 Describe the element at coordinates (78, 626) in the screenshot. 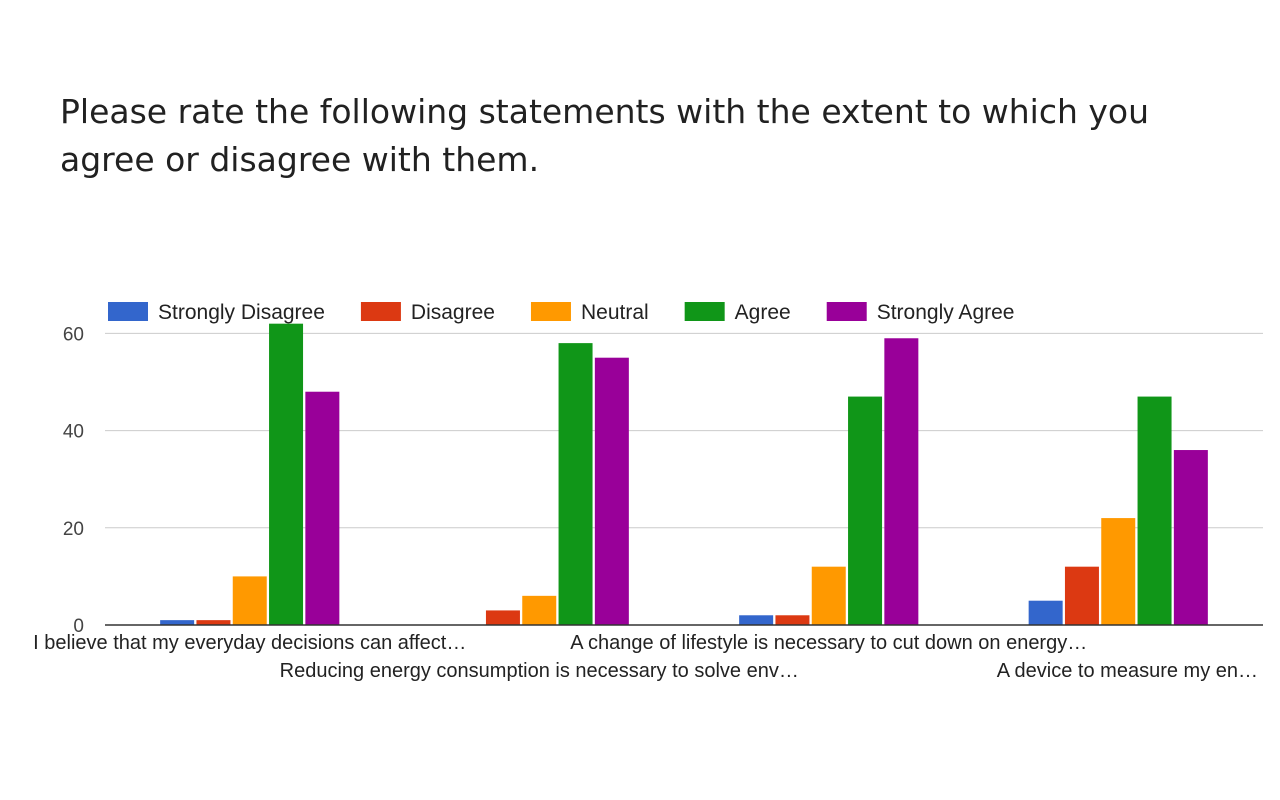

I see `y-tick-label: 0` at that location.